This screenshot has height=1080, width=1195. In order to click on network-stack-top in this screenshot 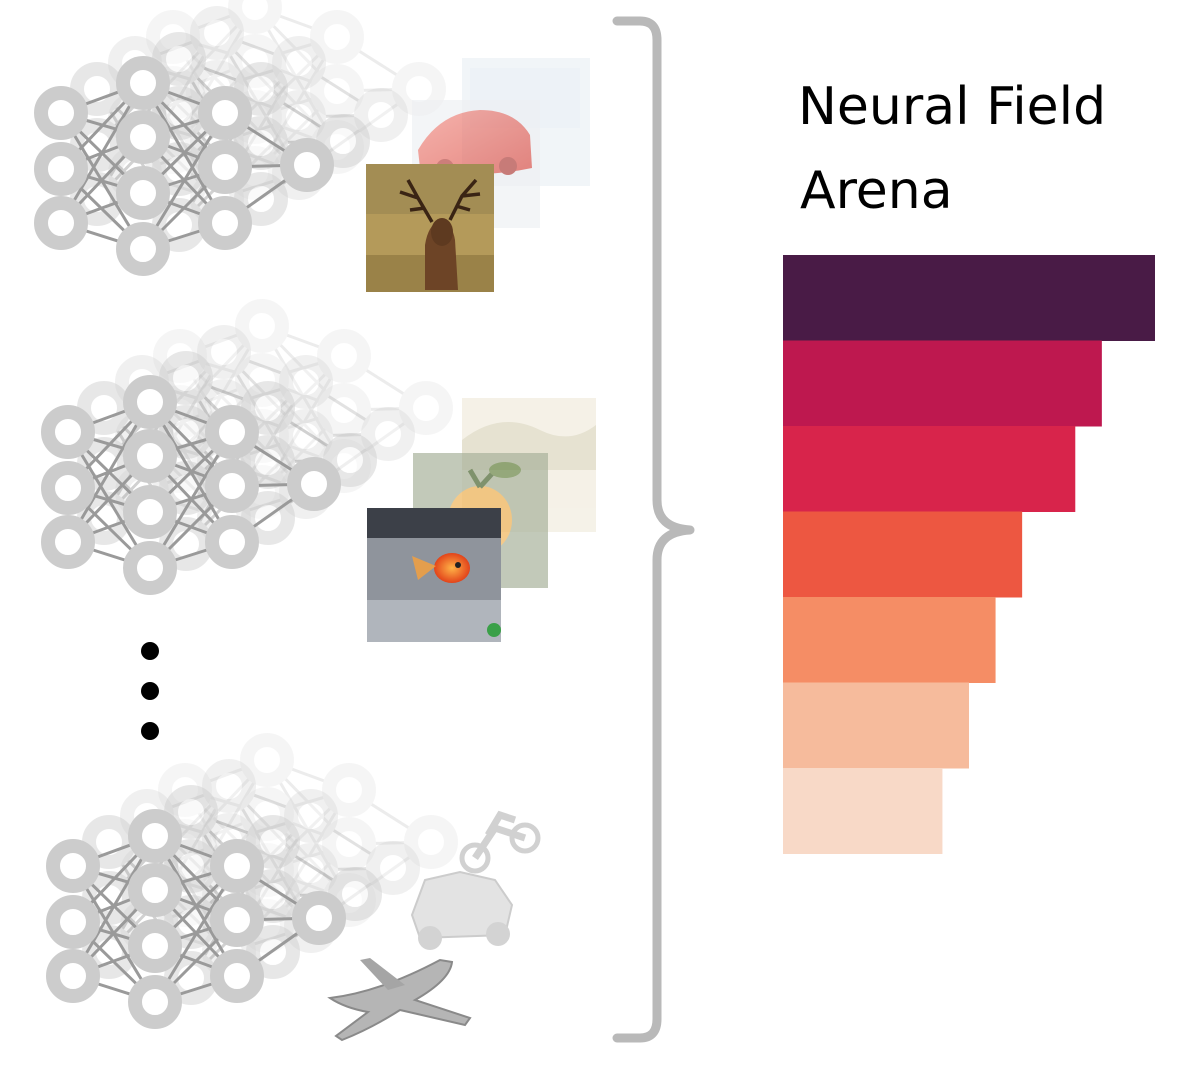, I will do `click(240, 138)`.